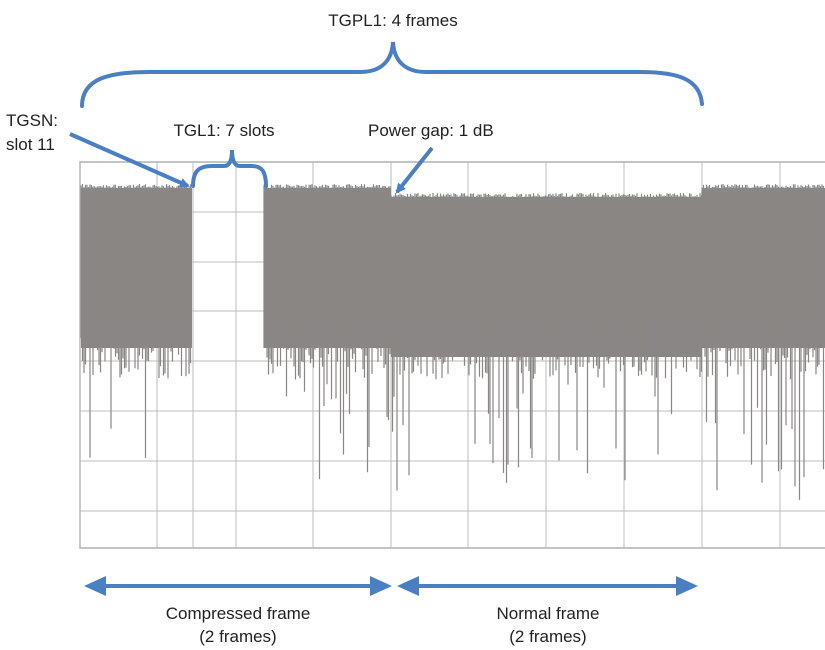  Describe the element at coordinates (229, 168) in the screenshot. I see `tgl-brace` at that location.